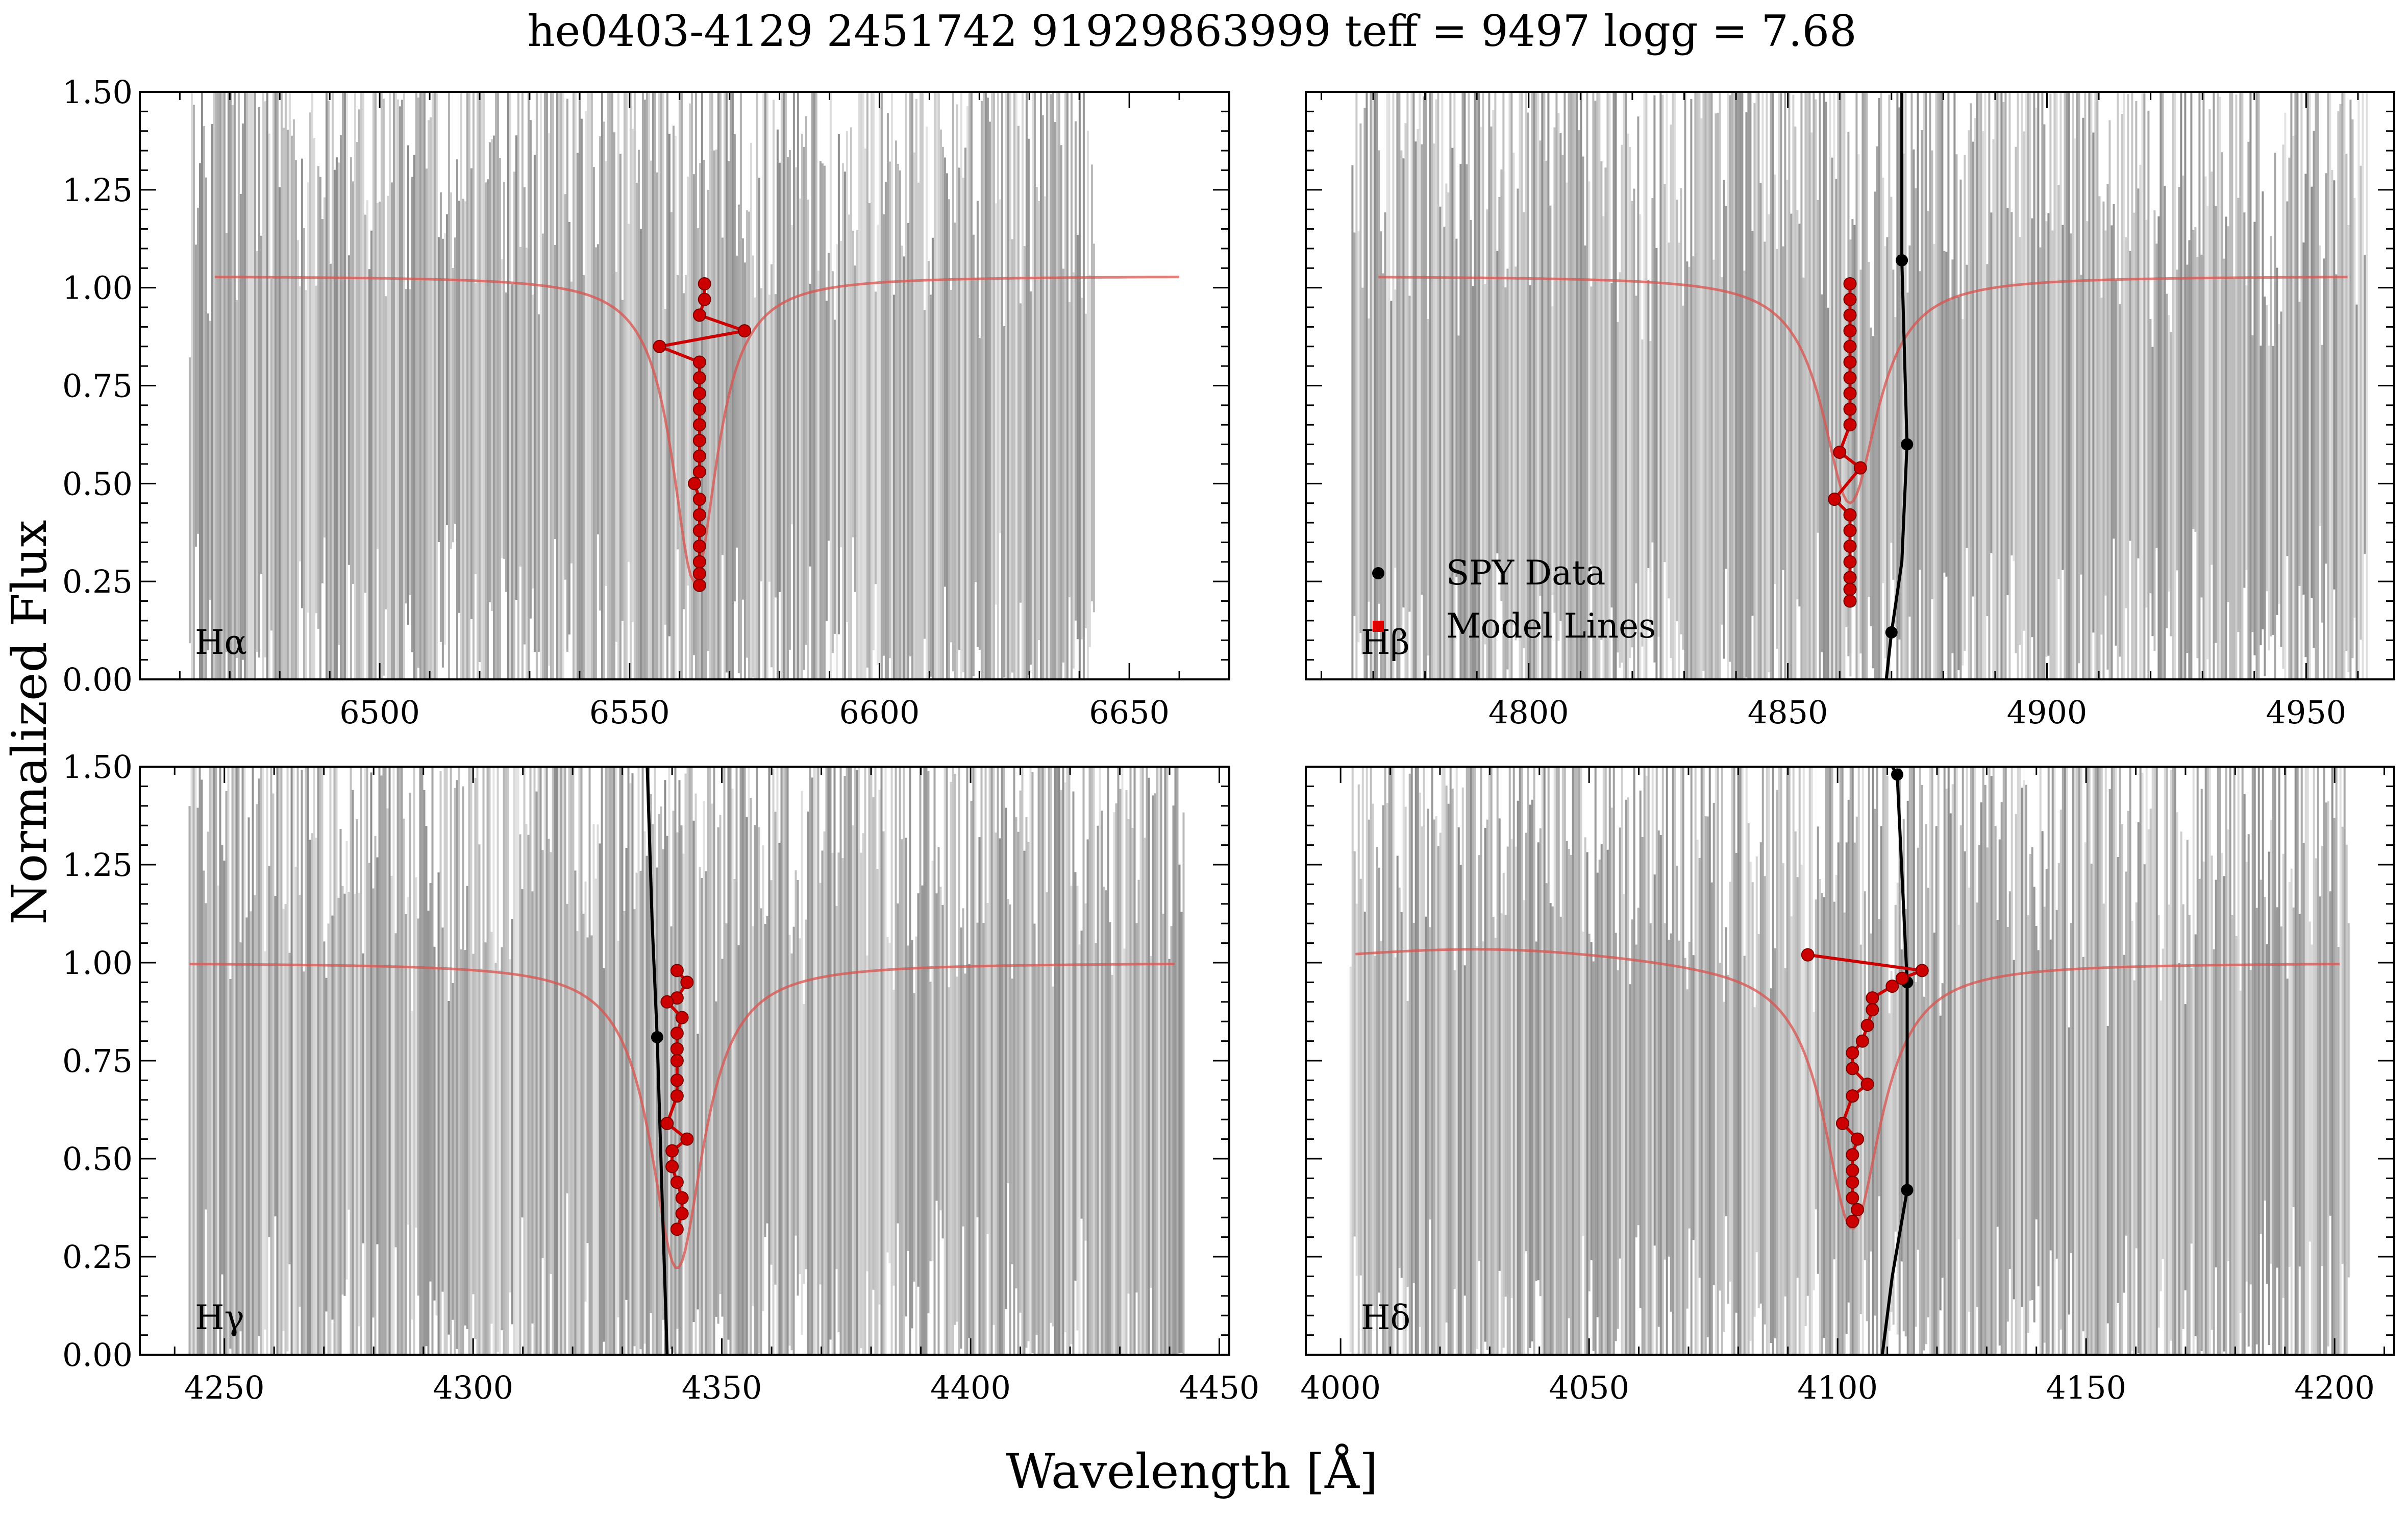  Describe the element at coordinates (629, 712) in the screenshot. I see `x-tick-label: 6550` at that location.